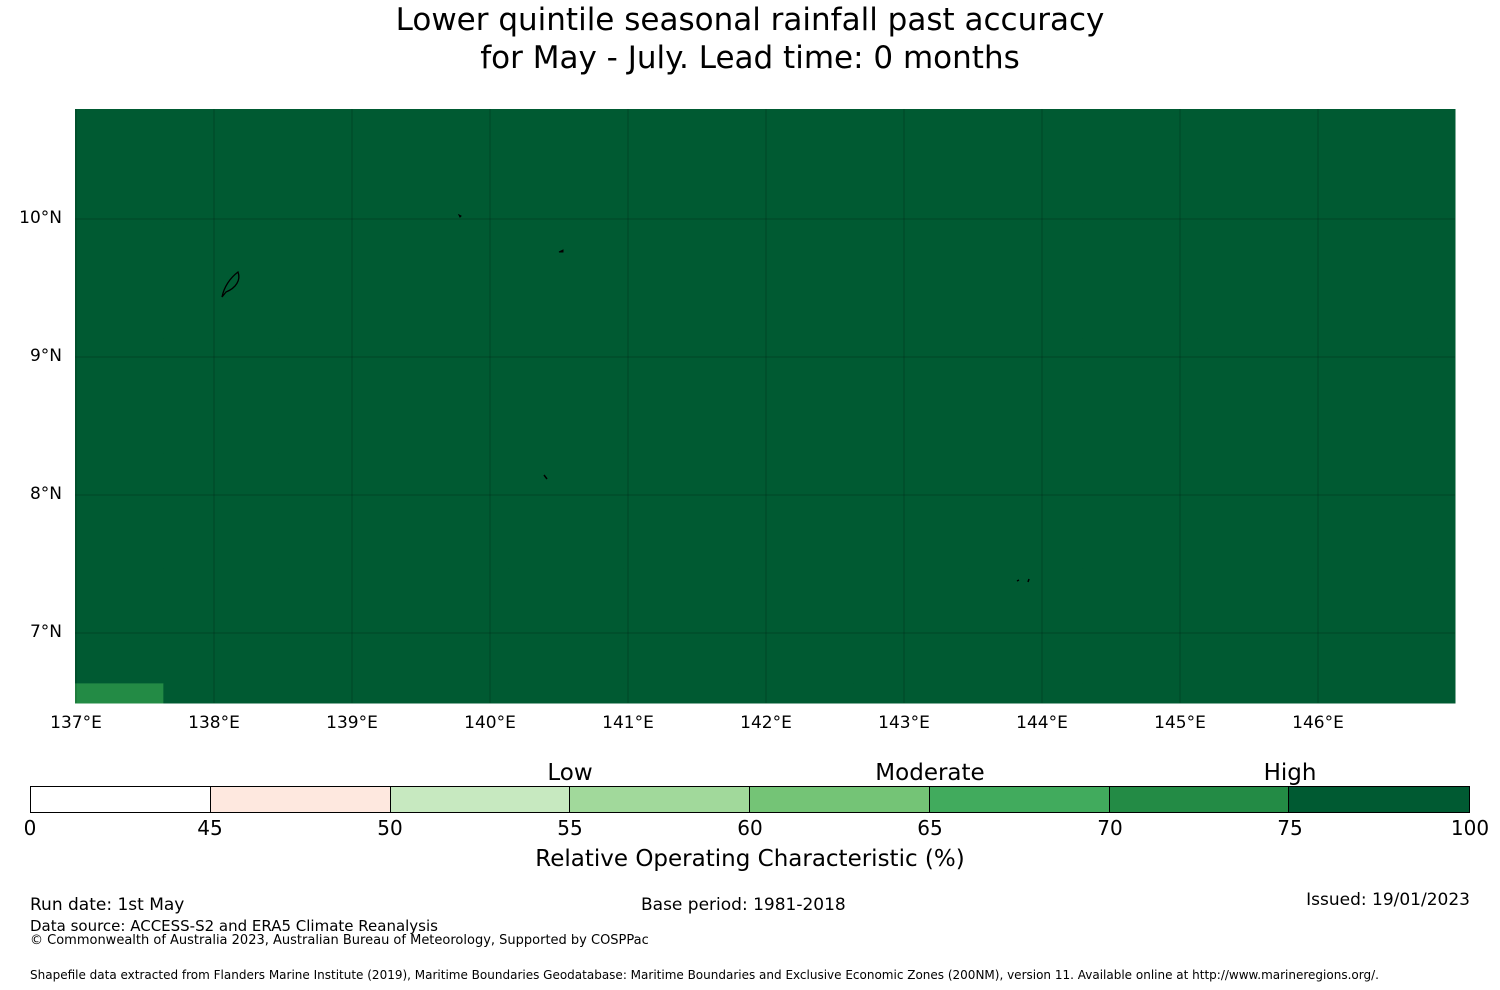 The width and height of the screenshot is (1500, 990). Describe the element at coordinates (750, 859) in the screenshot. I see `colorbar-label: Relative Operating Characteristic (%)` at that location.